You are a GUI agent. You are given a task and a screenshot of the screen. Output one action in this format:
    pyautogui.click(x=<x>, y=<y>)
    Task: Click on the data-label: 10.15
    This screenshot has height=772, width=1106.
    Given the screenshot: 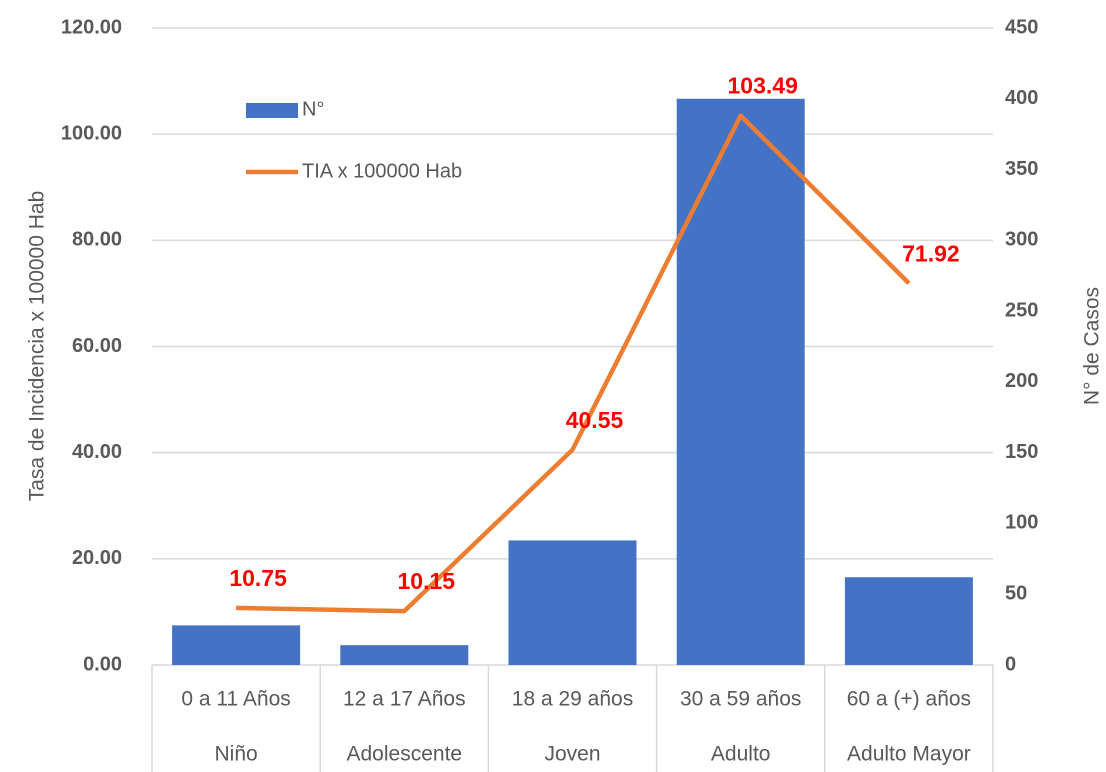 What is the action you would take?
    pyautogui.click(x=427, y=581)
    